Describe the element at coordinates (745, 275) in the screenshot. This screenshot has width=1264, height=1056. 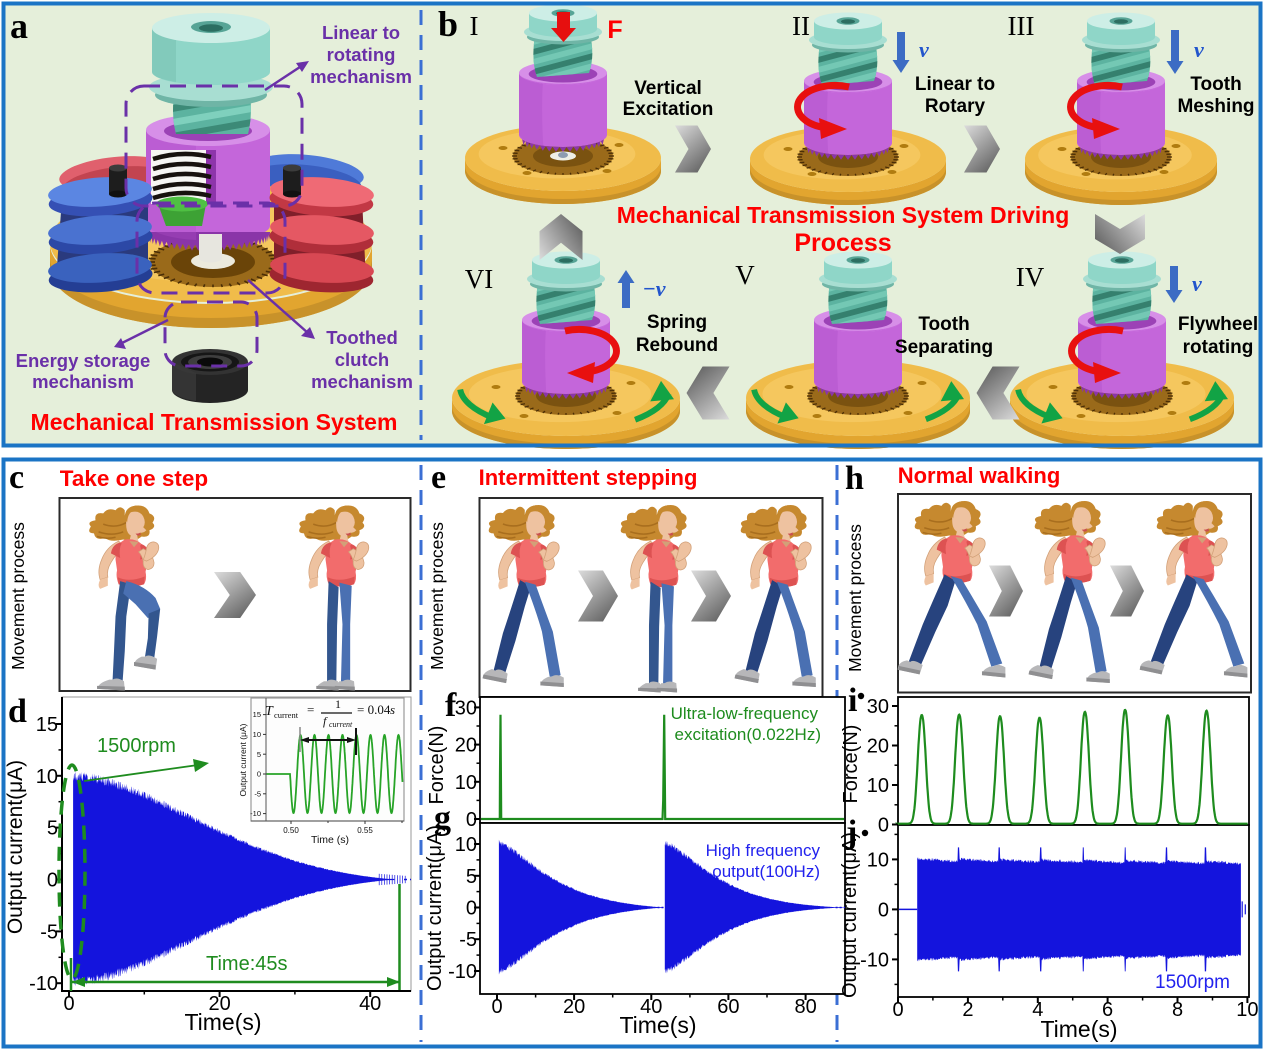
I see `svg-text: V` at that location.